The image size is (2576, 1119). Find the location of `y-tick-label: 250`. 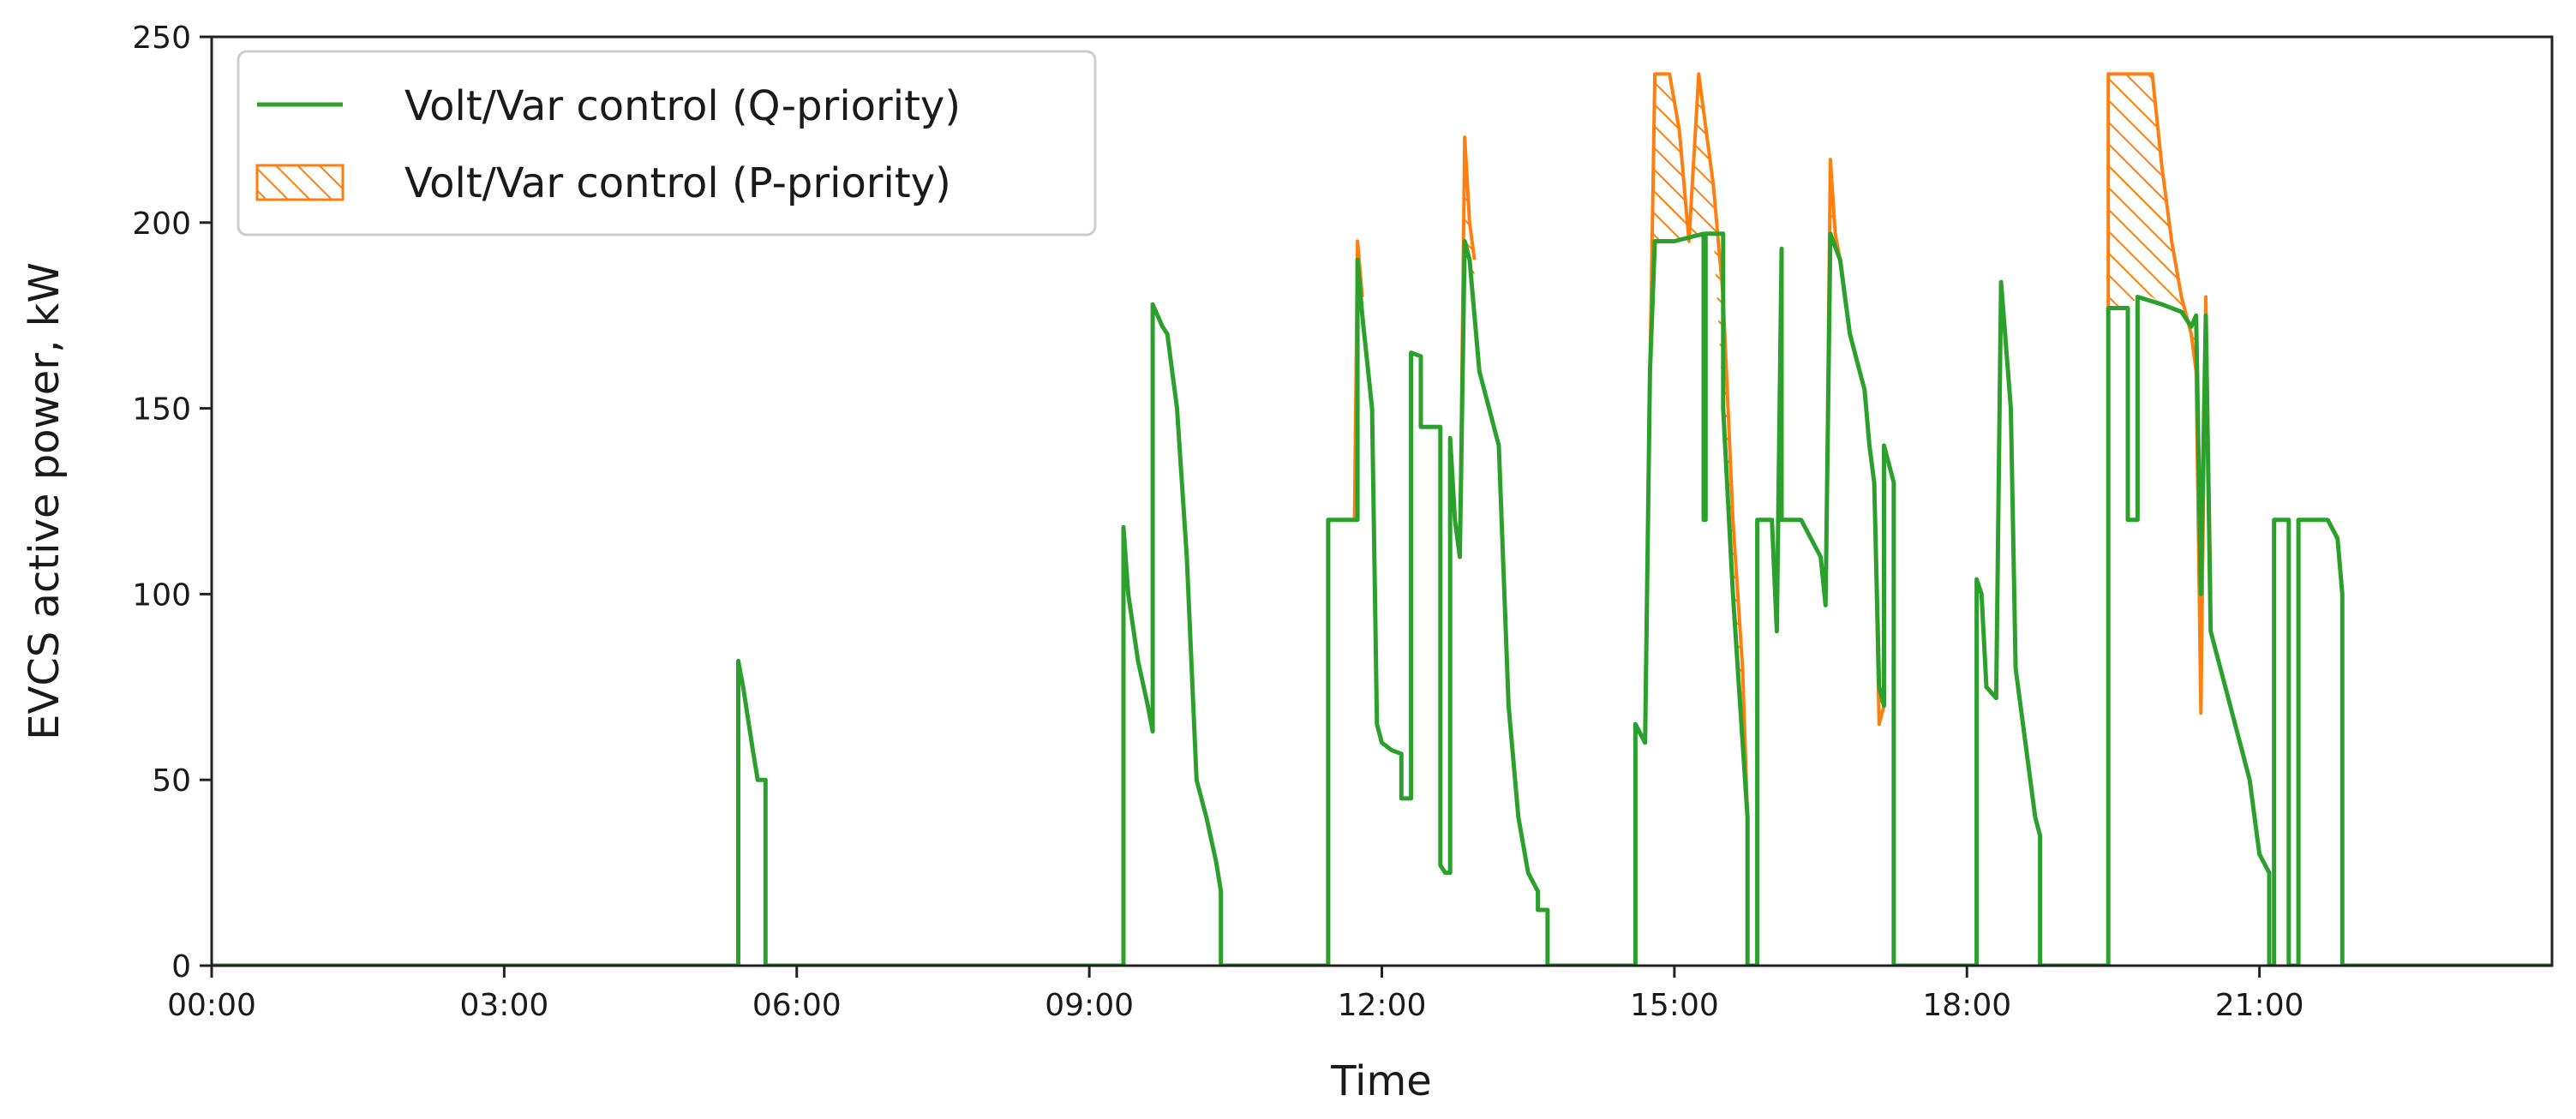

y-tick-label: 250 is located at coordinates (161, 38).